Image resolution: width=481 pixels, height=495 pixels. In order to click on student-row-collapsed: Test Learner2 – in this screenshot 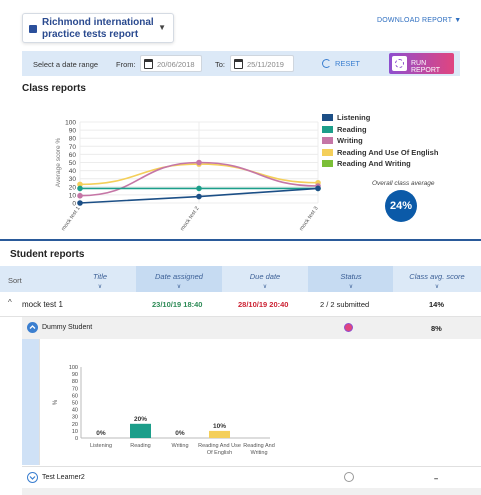, I will do `click(251, 477)`.